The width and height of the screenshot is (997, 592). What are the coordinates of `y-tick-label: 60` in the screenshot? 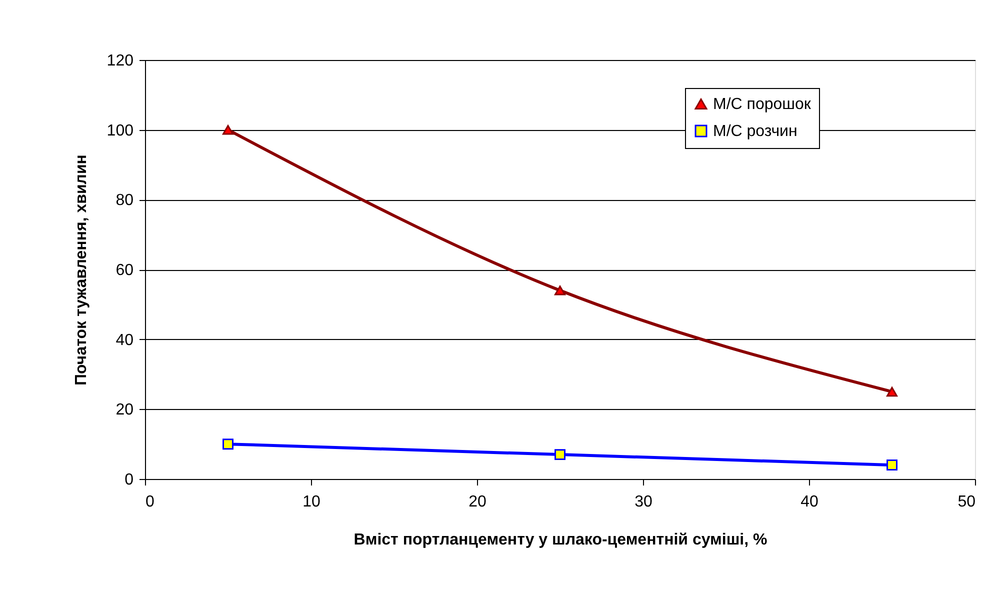 It's located at (125, 270).